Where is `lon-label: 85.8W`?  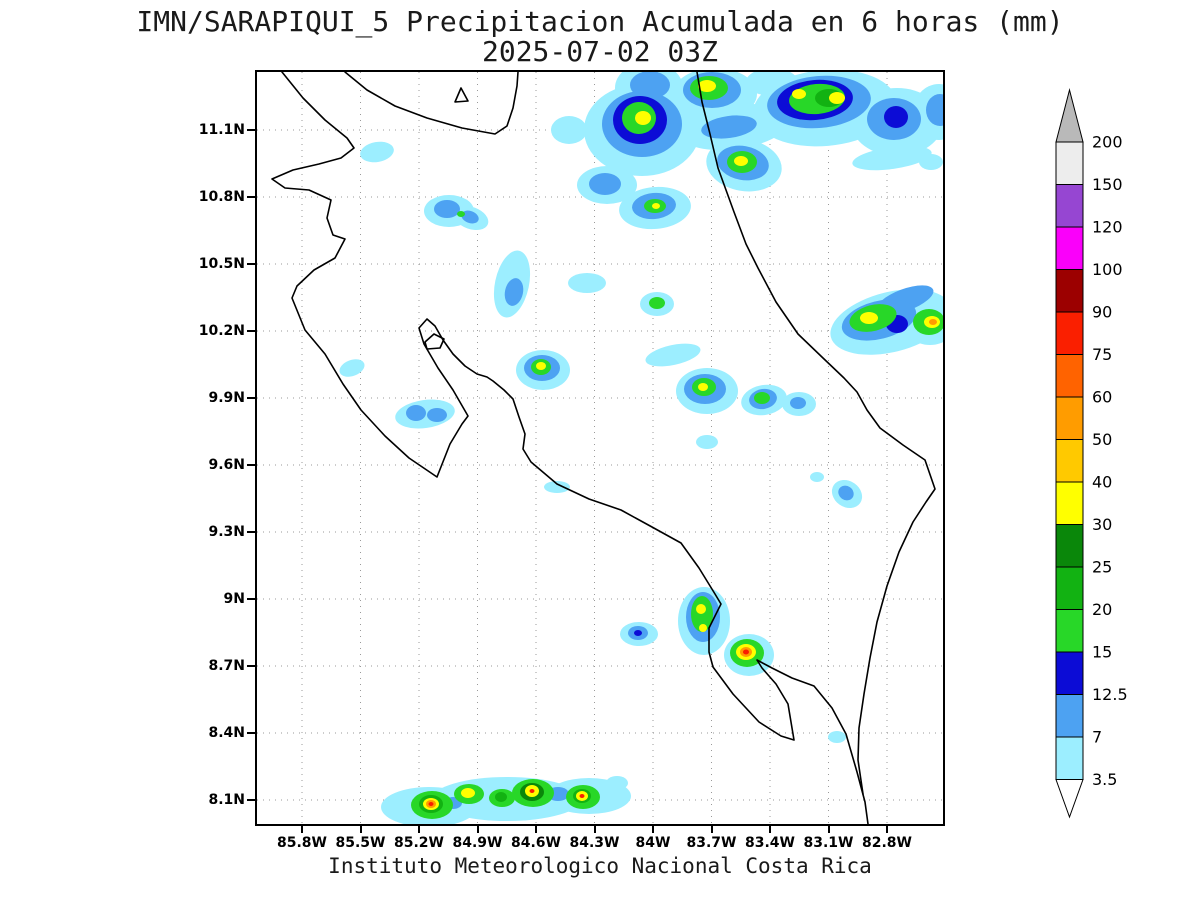 lon-label: 85.8W is located at coordinates (302, 843).